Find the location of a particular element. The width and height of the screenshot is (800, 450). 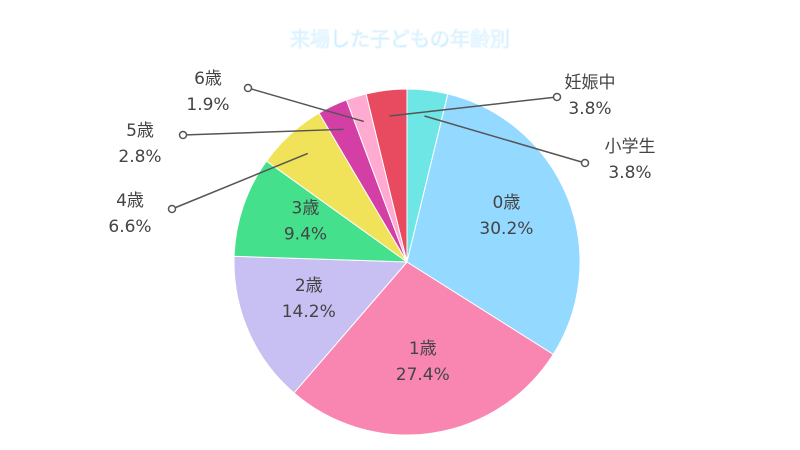

slice-value: 1.9% is located at coordinates (207, 105).